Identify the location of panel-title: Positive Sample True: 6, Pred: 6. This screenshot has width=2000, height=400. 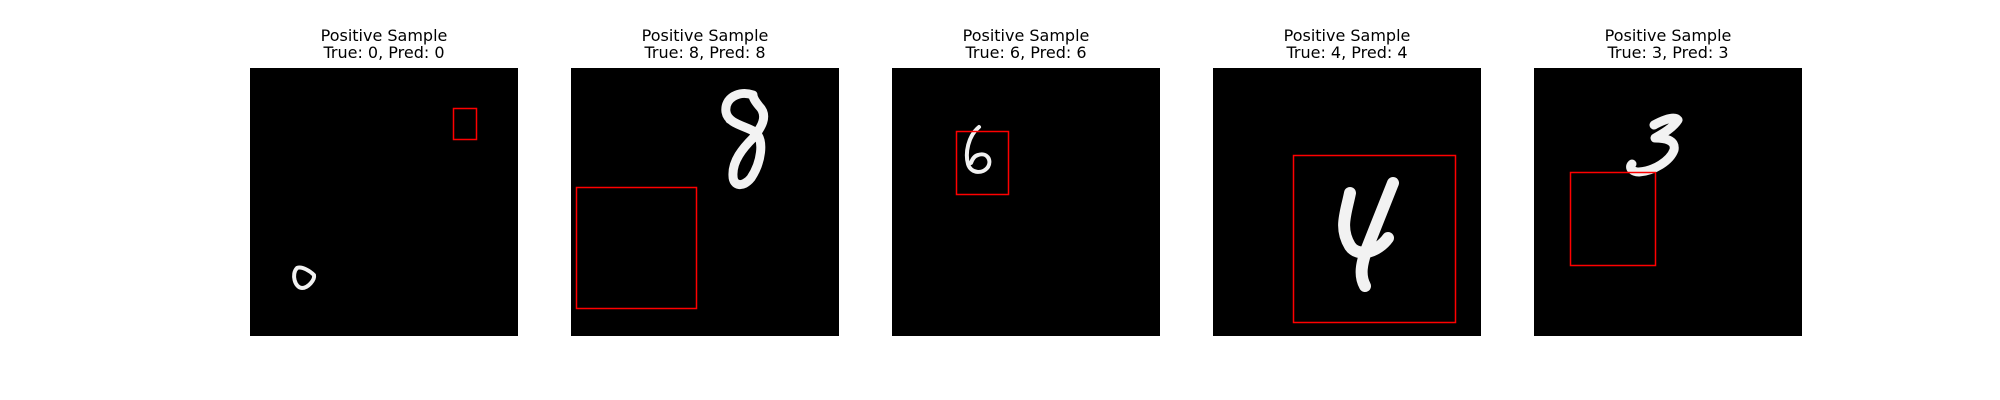
(1026, 44).